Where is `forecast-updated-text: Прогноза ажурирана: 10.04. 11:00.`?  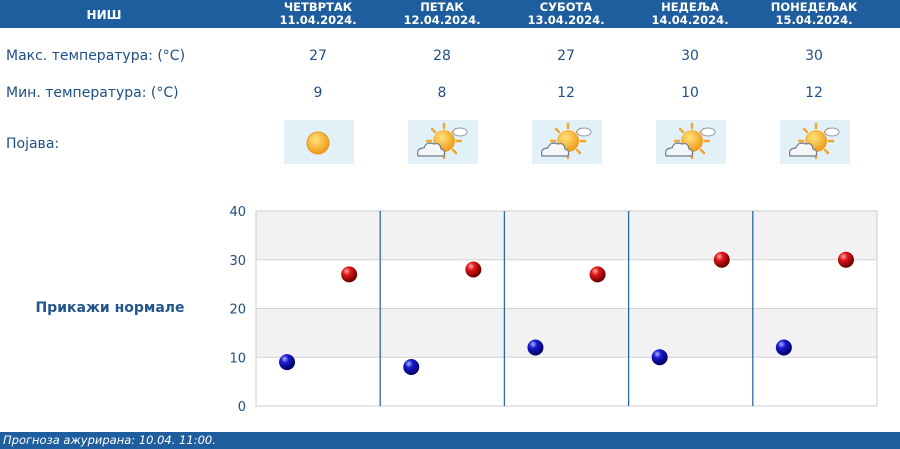 forecast-updated-text: Прогноза ажурирана: 10.04. 11:00. is located at coordinates (109, 440).